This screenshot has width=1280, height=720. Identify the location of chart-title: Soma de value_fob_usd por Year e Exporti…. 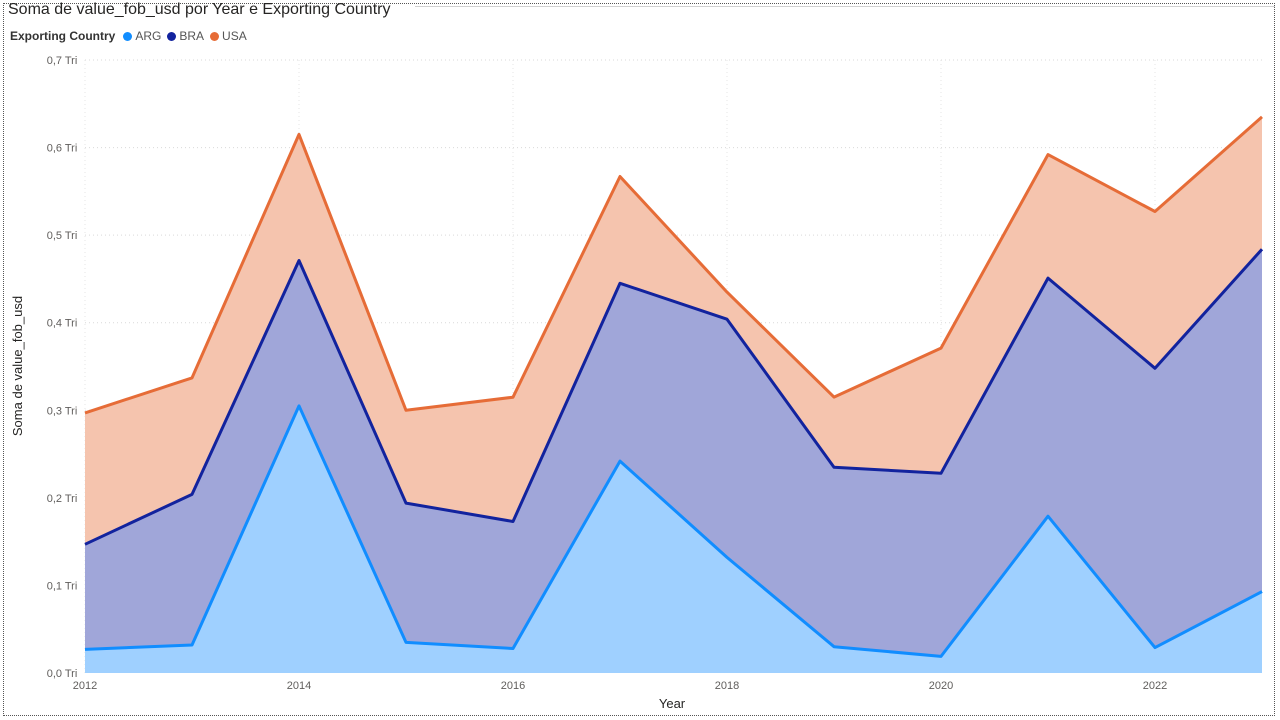
(199, 9).